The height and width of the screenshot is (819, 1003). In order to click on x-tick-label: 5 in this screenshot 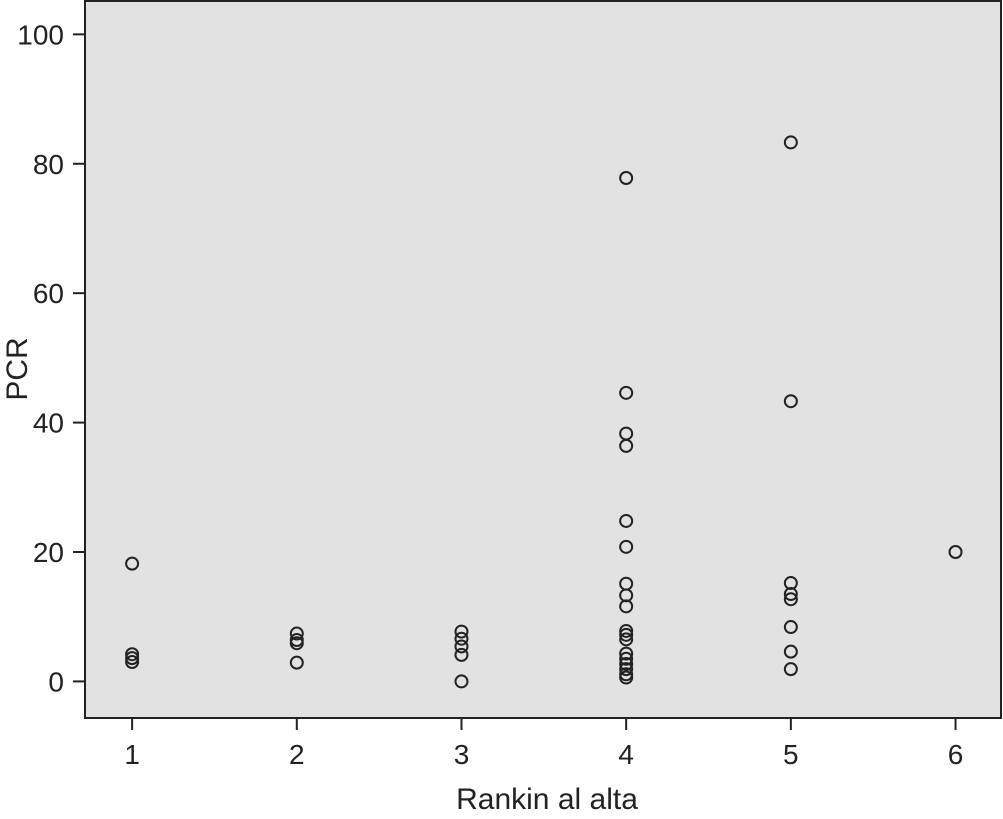, I will do `click(791, 754)`.